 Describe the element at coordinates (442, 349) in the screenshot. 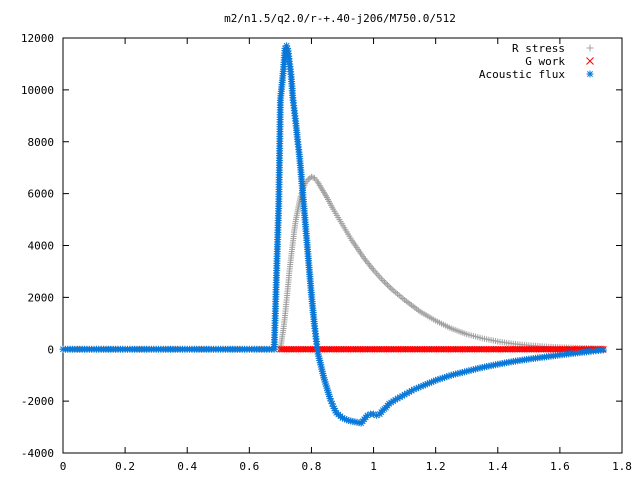

I see `series-g-work` at that location.